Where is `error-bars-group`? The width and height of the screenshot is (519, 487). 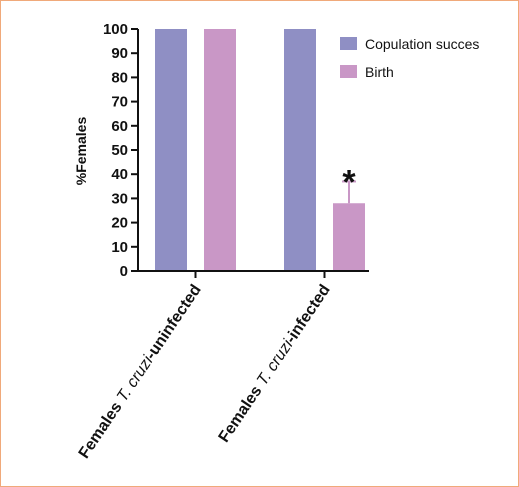
error-bars-group is located at coordinates (349, 192).